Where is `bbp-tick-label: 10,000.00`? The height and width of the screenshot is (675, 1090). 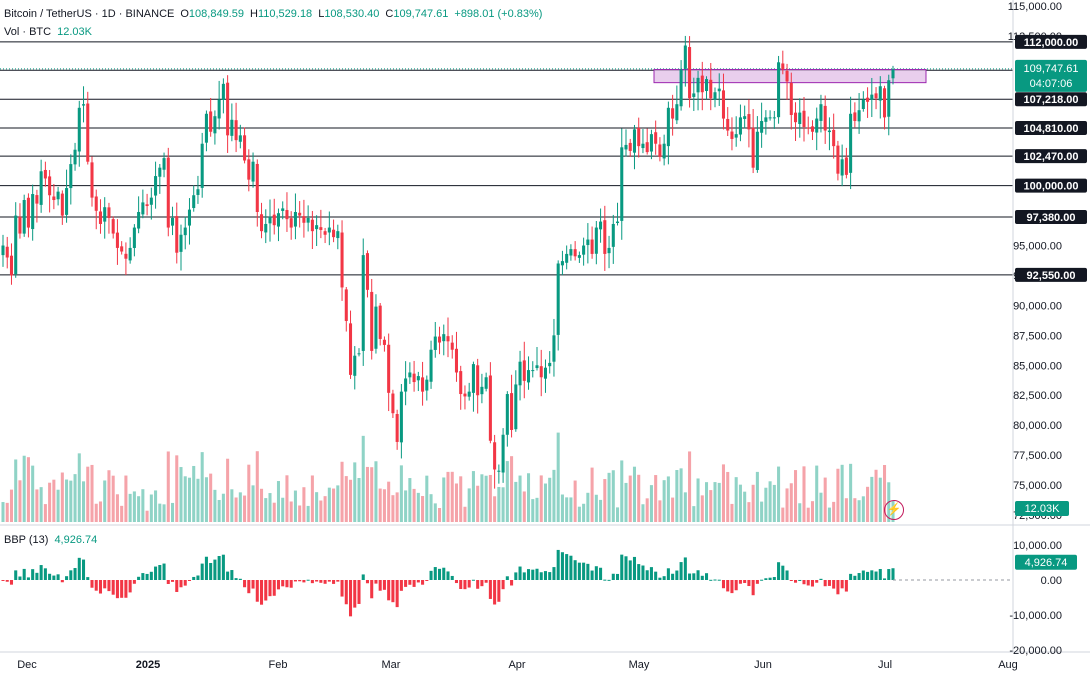 bbp-tick-label: 10,000.00 is located at coordinates (1037, 546).